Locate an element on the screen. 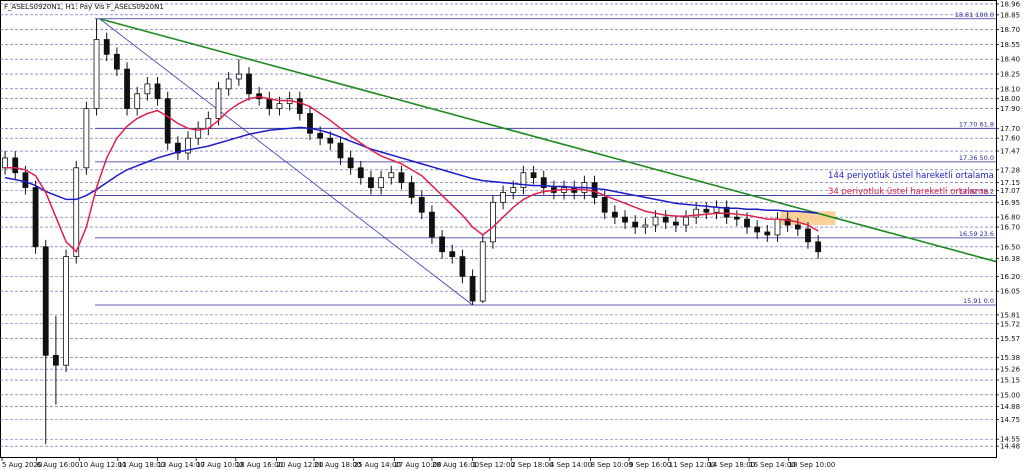  x-tick-label: 11 Aug 18:00 is located at coordinates (141, 465).